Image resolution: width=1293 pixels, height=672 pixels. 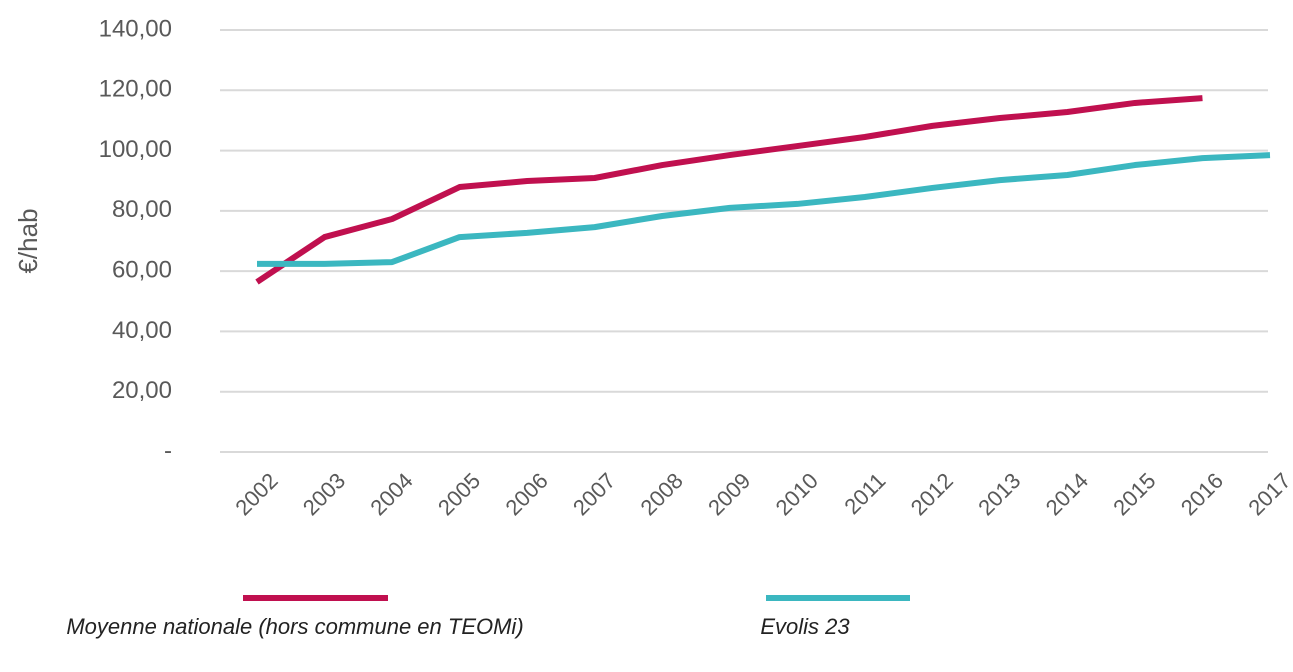 What do you see at coordinates (662, 494) in the screenshot?
I see `x-tick-label: 2008` at bounding box center [662, 494].